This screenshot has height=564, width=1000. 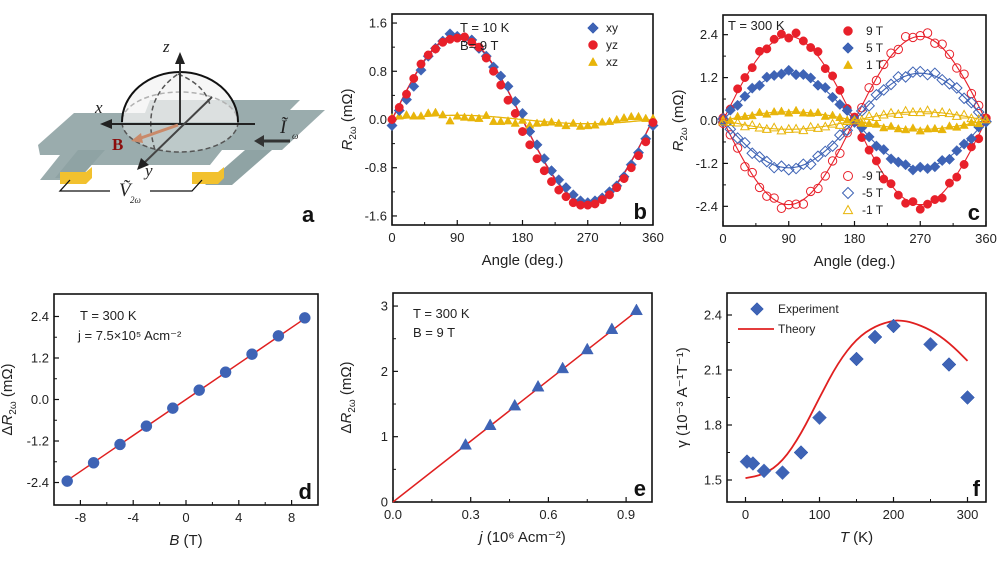 I want to click on x-tick-label: 0.3, so click(x=471, y=514).